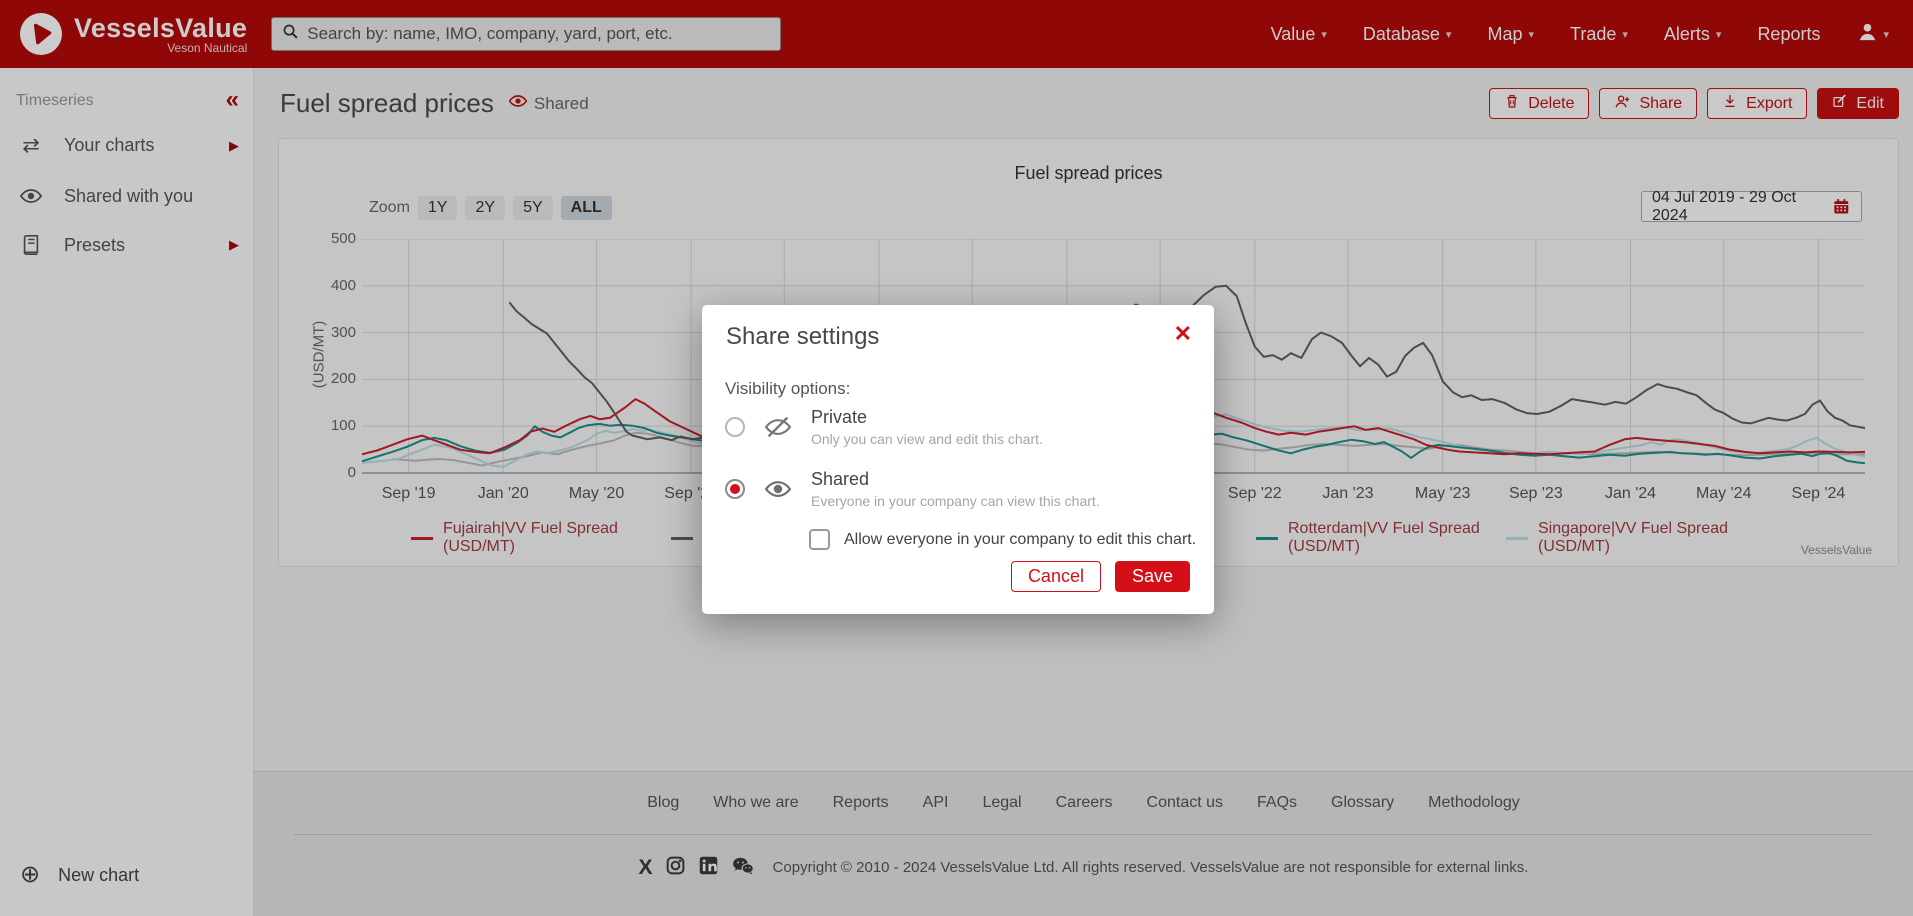 The height and width of the screenshot is (916, 1913). I want to click on x-axis-tick: Sep '23, so click(1535, 493).